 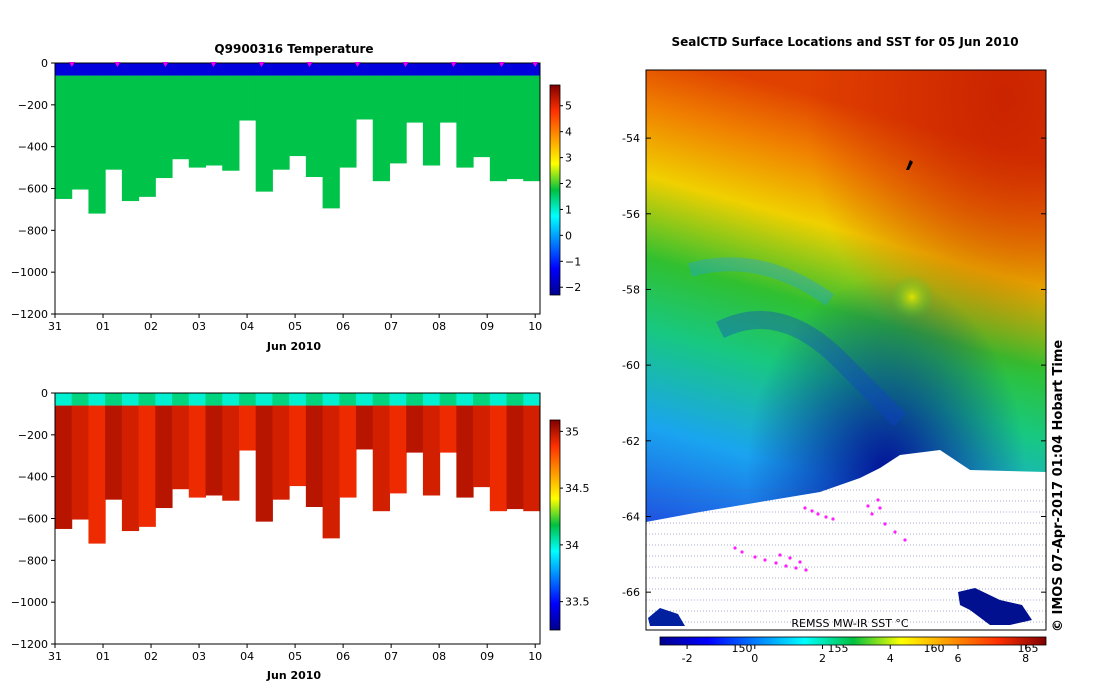 I want to click on temperature-surface-markers, so click(x=303, y=64).